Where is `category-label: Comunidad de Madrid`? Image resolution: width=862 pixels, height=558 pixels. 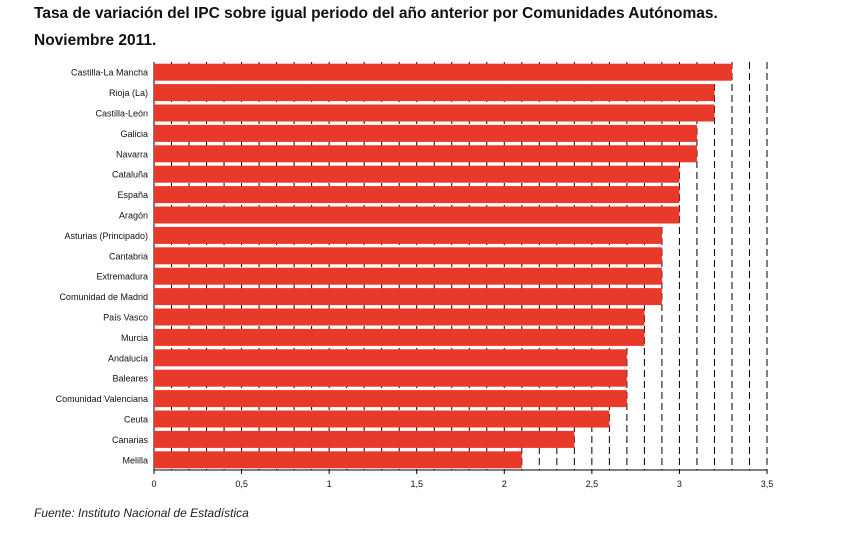
category-label: Comunidad de Madrid is located at coordinates (103, 297).